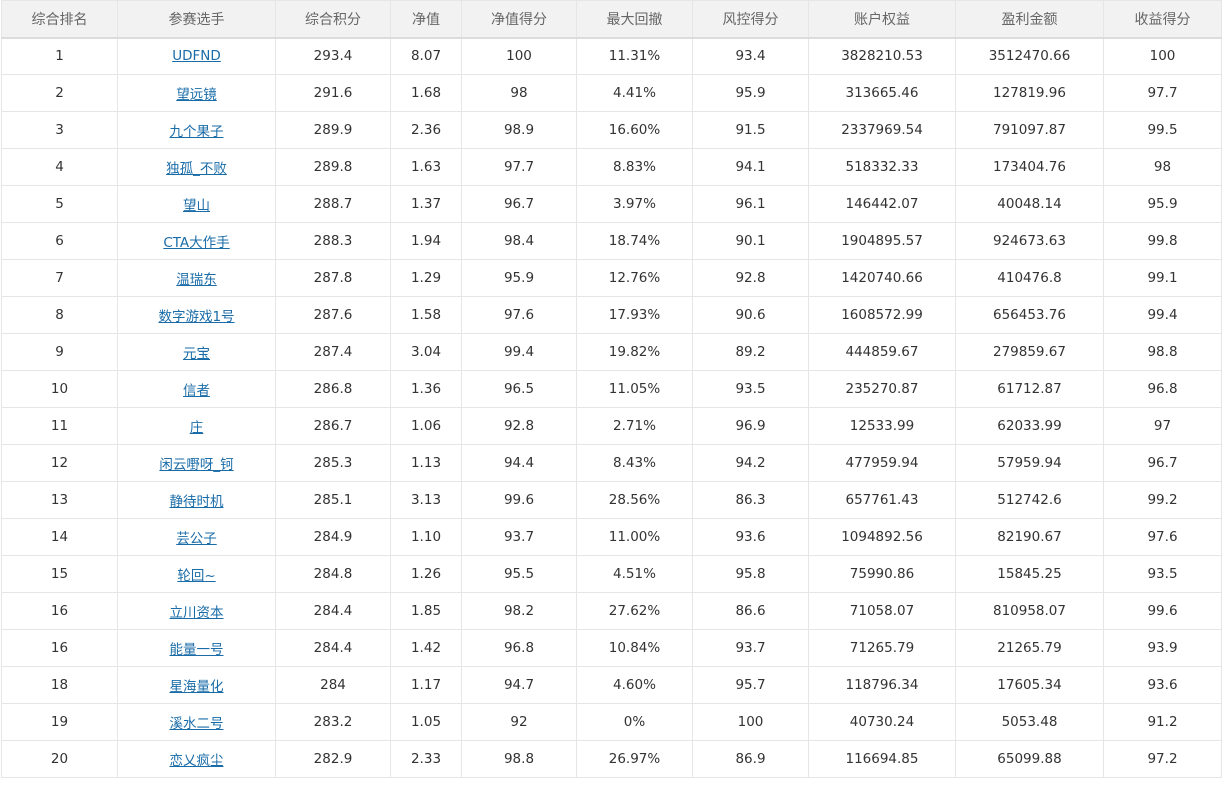 The width and height of the screenshot is (1222, 801). Describe the element at coordinates (882, 537) in the screenshot. I see `account-equity-cell: 1094892.56` at that location.